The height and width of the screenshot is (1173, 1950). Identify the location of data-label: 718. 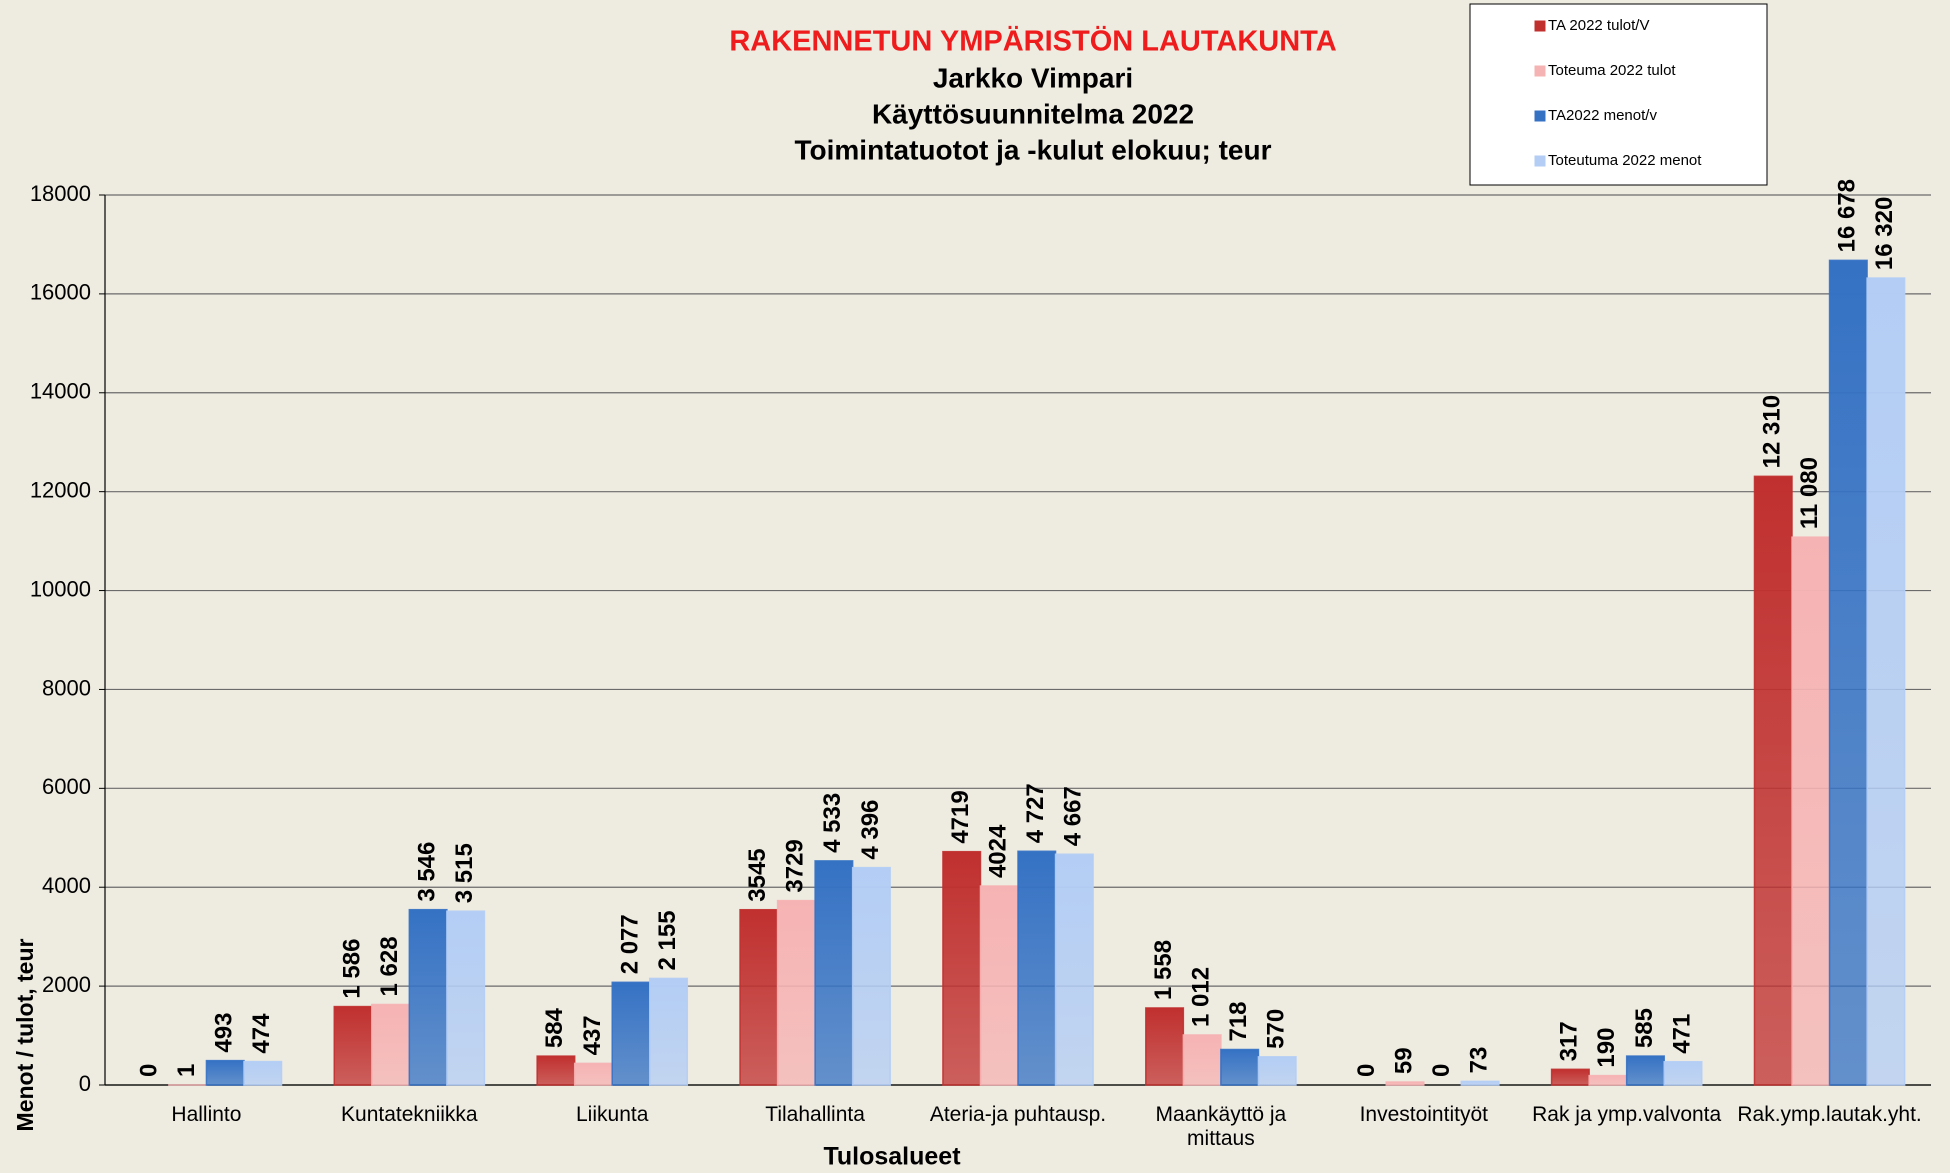
(1238, 1021).